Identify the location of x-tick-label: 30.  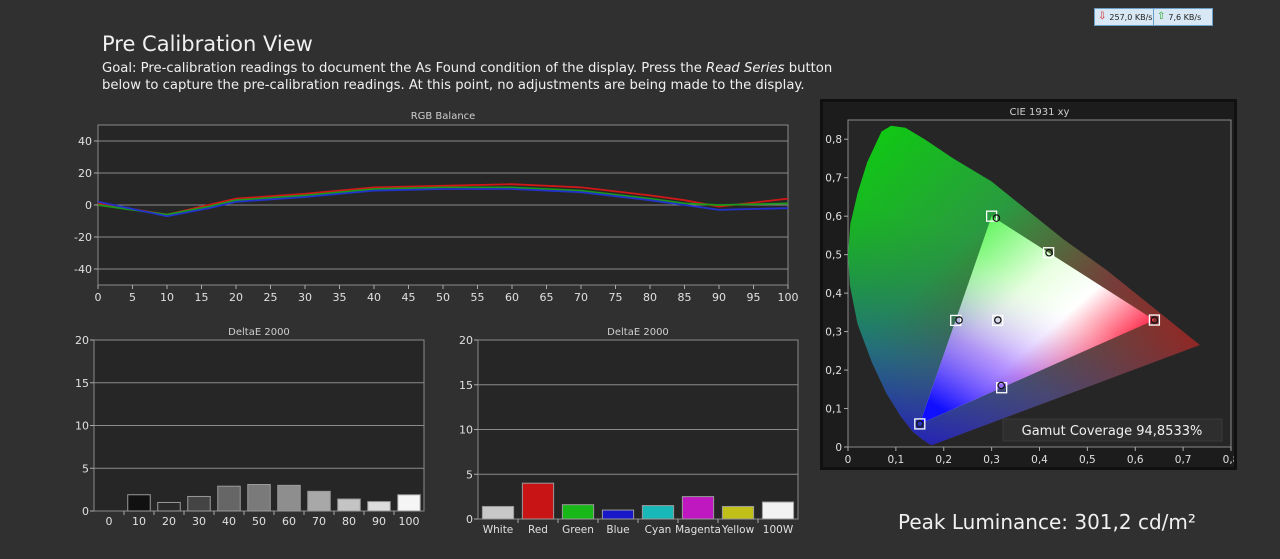
(199, 521).